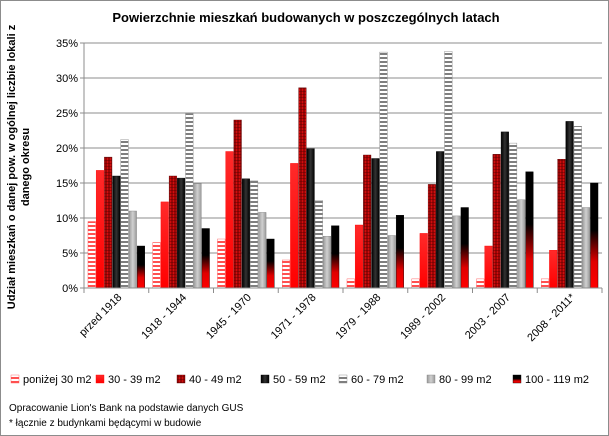 The image size is (609, 436). I want to click on x-tick-label: 1918 - 1944, so click(164, 317).